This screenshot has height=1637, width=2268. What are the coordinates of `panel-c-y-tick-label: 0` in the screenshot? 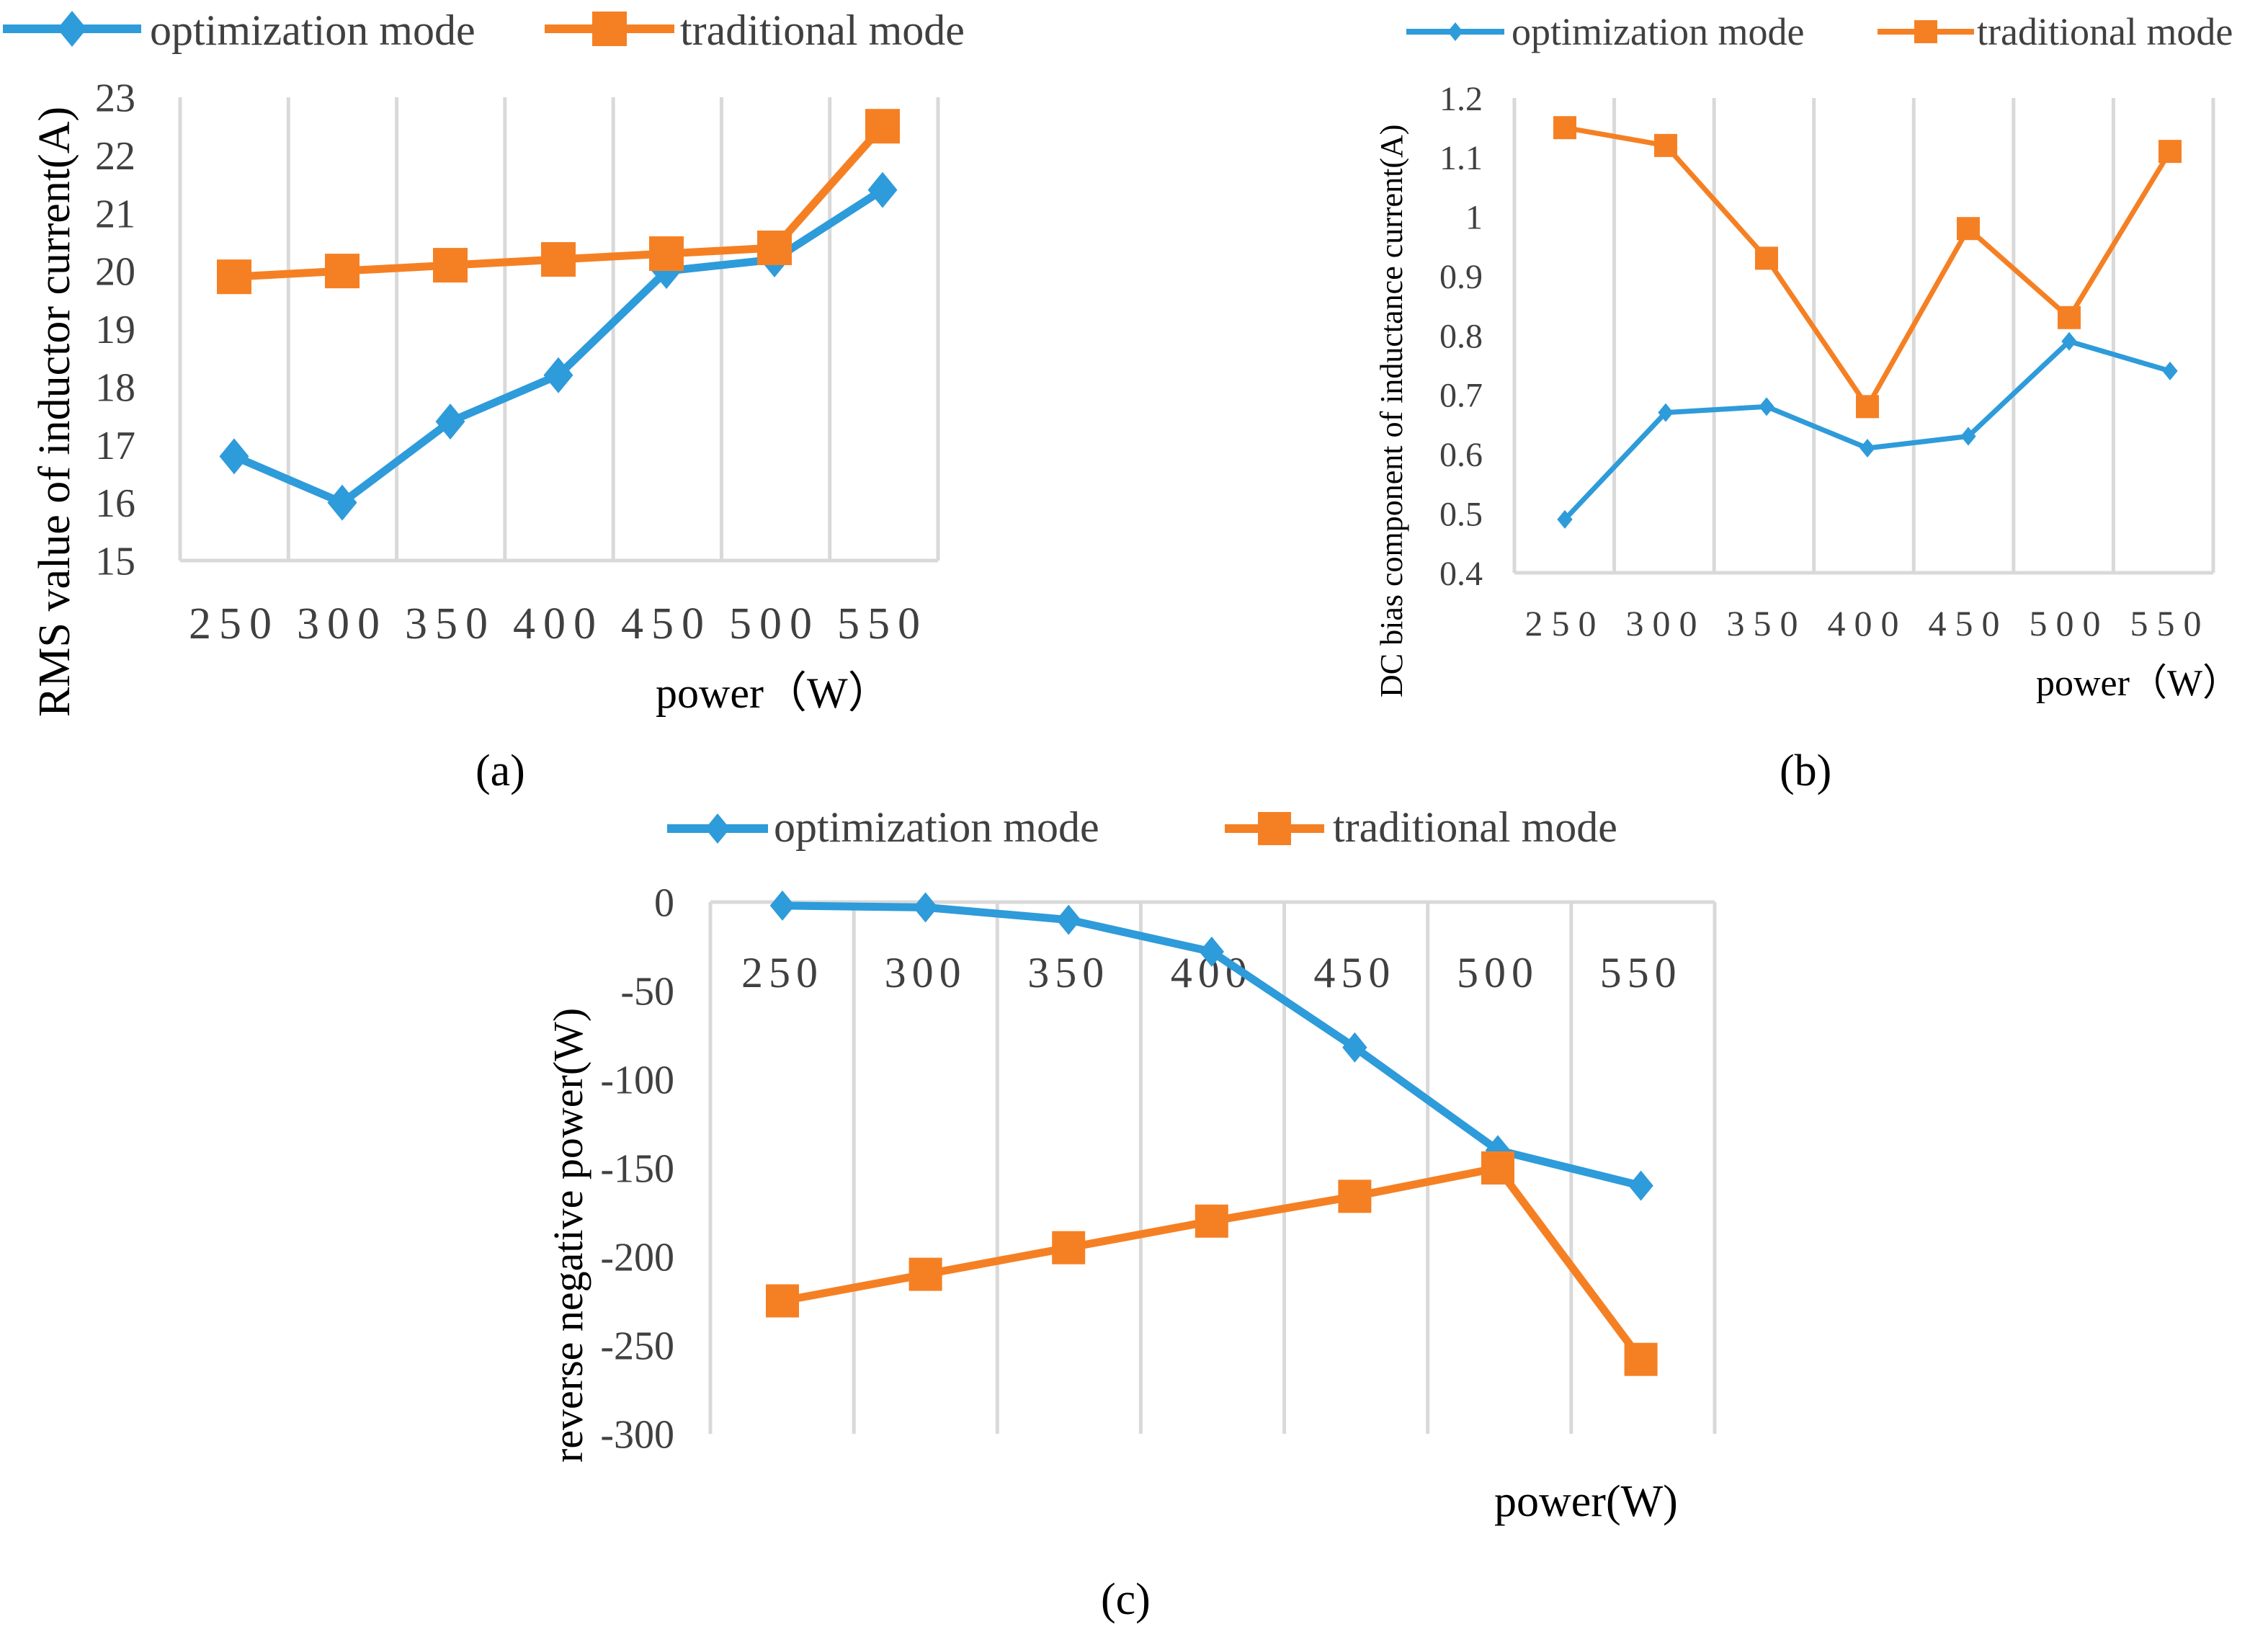 It's located at (664, 904).